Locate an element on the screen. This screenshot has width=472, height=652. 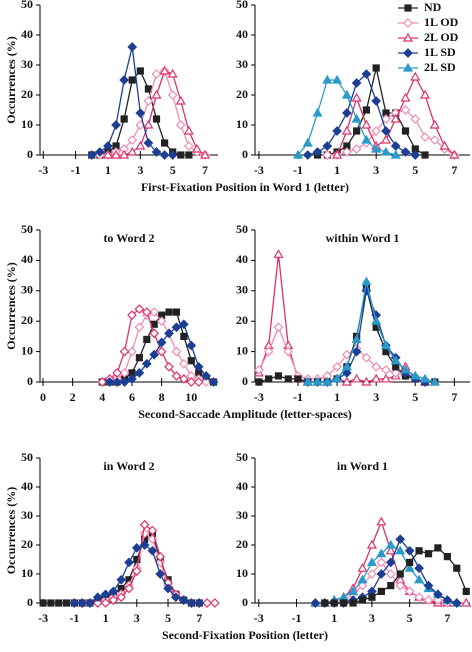
x-tick-label: -1 is located at coordinates (298, 397).